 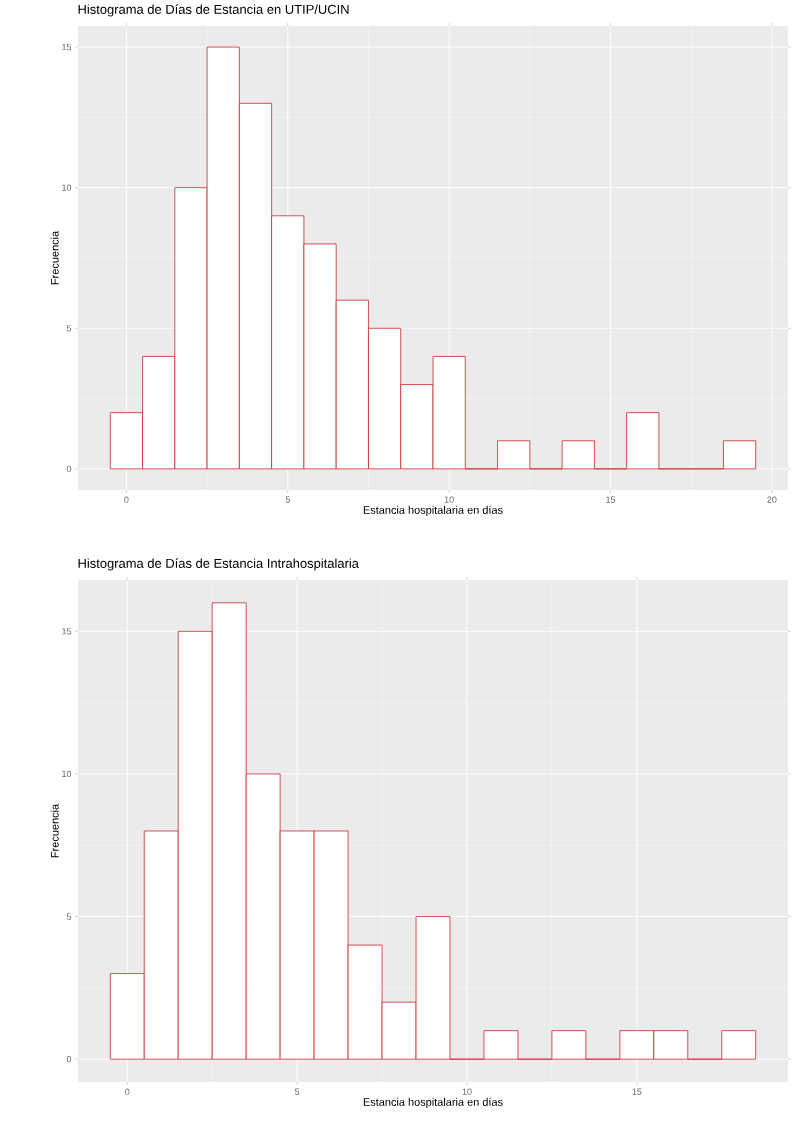 What do you see at coordinates (218, 564) in the screenshot?
I see `chart-title: Histograma de Días de Estancia Intrahospitalaria` at bounding box center [218, 564].